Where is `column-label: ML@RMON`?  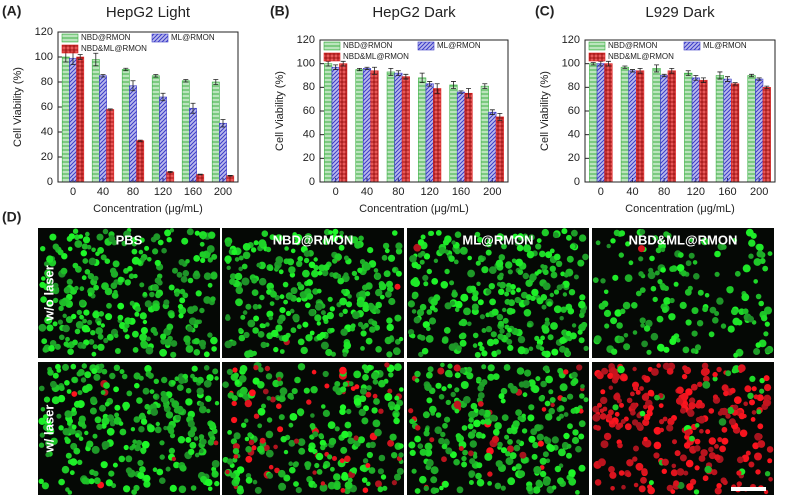 column-label: ML@RMON is located at coordinates (497, 239).